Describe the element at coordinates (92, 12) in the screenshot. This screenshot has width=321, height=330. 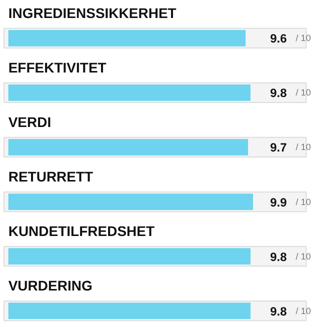
I see `y-tick-label: INGREDIENSSIKKERHET` at that location.